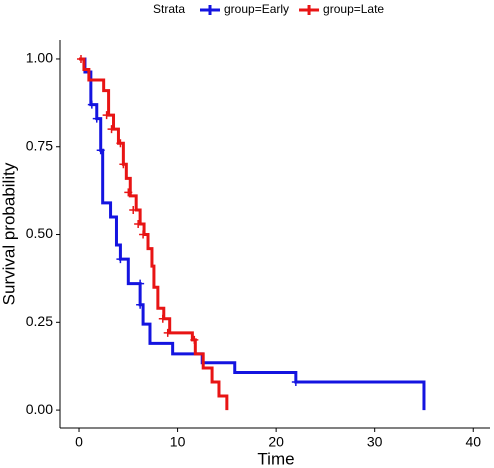 Image resolution: width=494 pixels, height=468 pixels. What do you see at coordinates (39, 58) in the screenshot?
I see `y-tick-label: 1.00` at bounding box center [39, 58].